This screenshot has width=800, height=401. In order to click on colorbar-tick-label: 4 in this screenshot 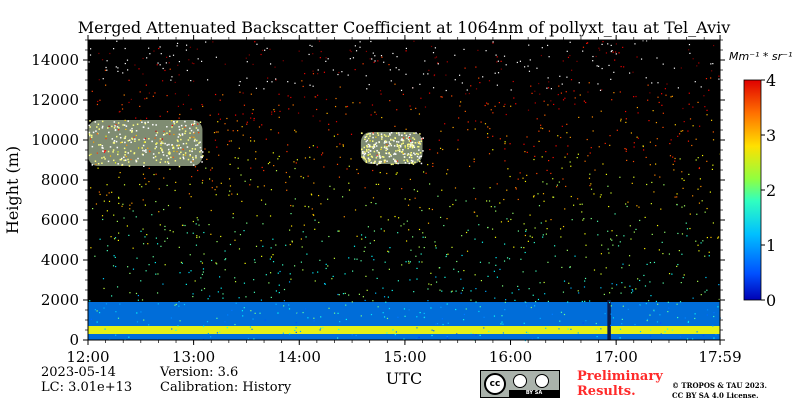, I will do `click(771, 80)`.